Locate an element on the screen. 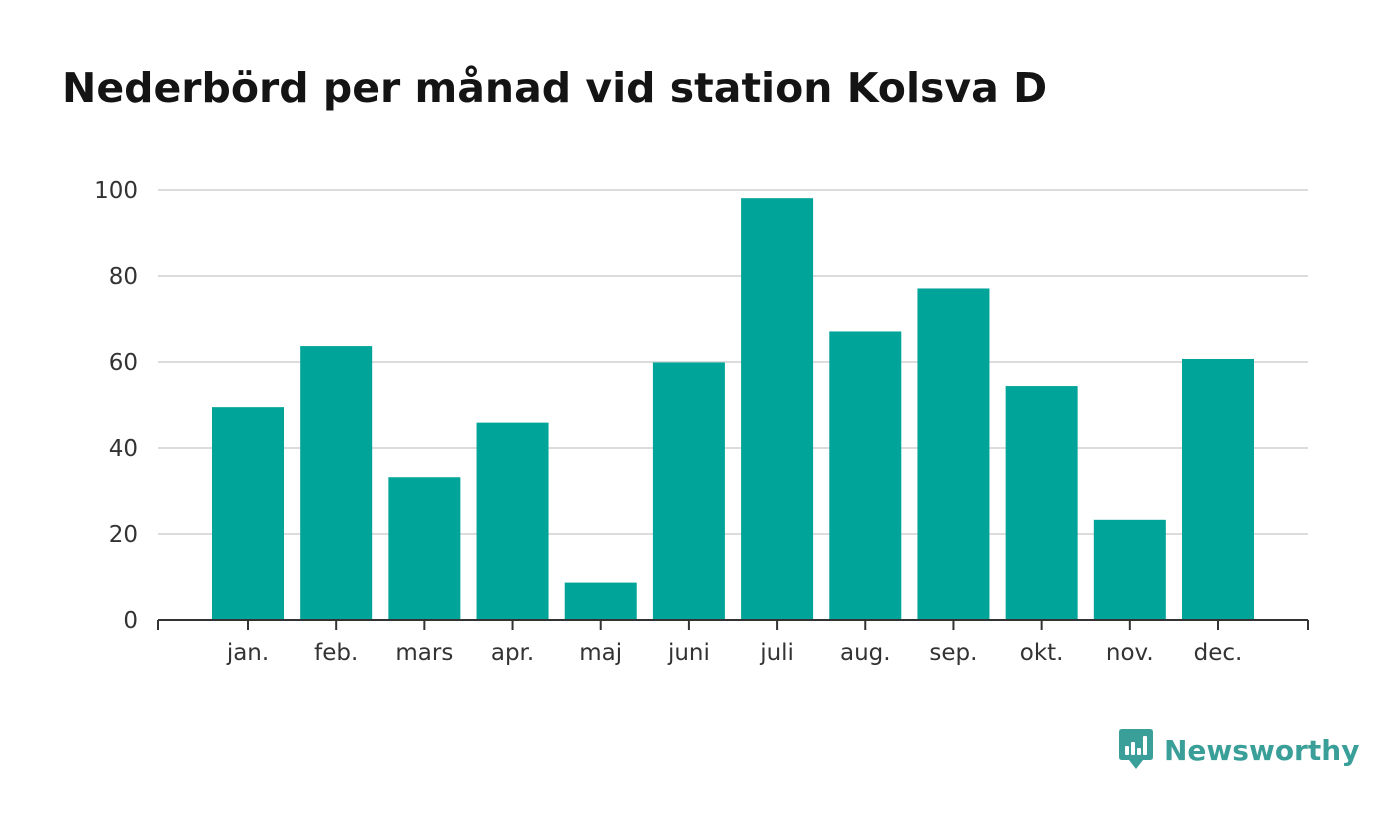 This screenshot has width=1400, height=831. x-tick-label: nov. is located at coordinates (1130, 653).